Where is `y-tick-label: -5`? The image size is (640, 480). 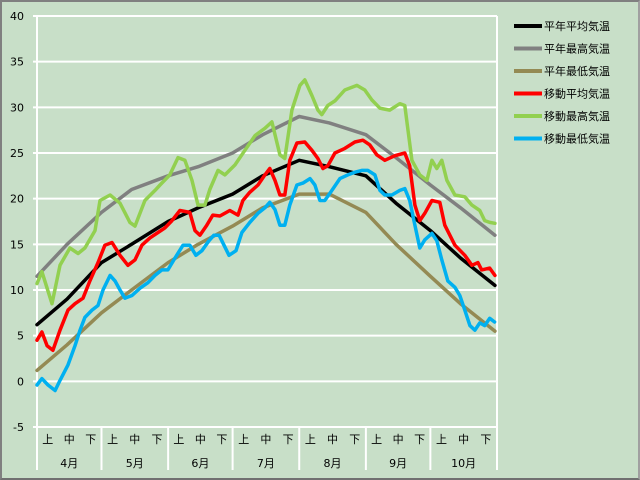 y-tick-label: -5 is located at coordinates (18, 427).